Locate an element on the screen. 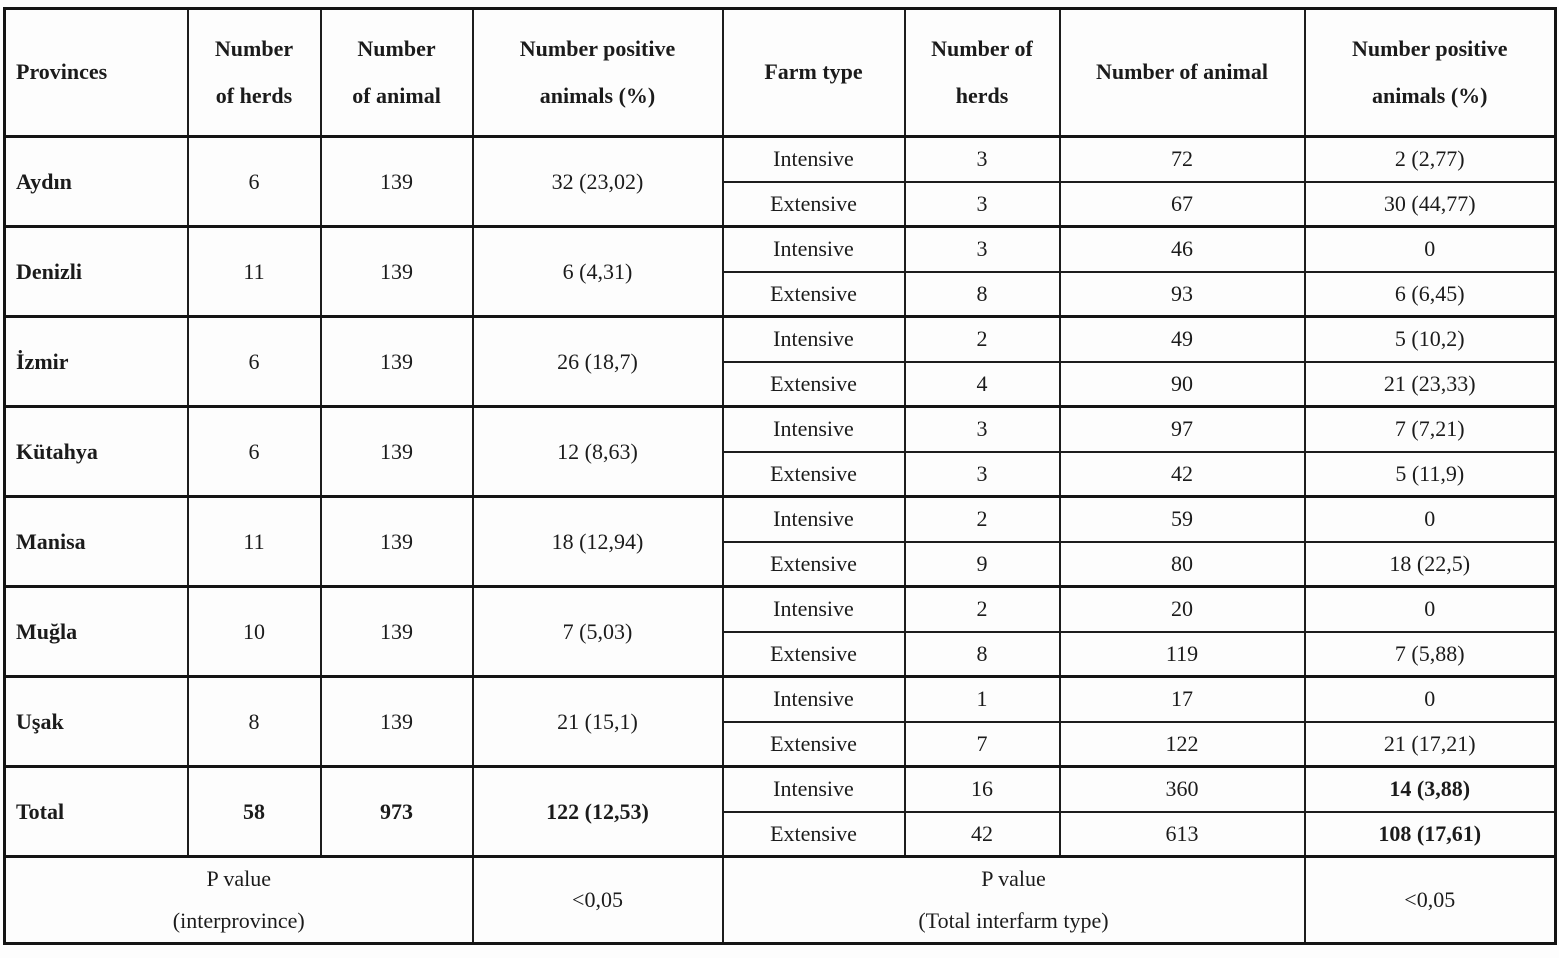 The width and height of the screenshot is (1559, 958). farm-positive-cell: 7 (5,88) is located at coordinates (1430, 654).